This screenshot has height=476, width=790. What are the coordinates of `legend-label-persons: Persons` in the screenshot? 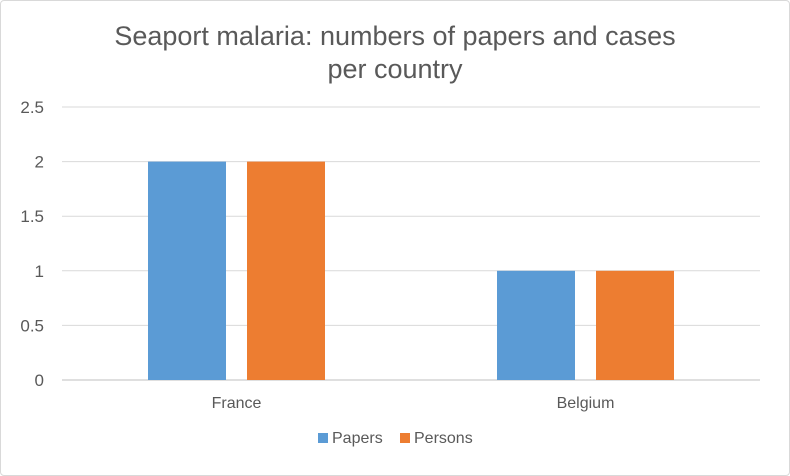 It's located at (443, 438).